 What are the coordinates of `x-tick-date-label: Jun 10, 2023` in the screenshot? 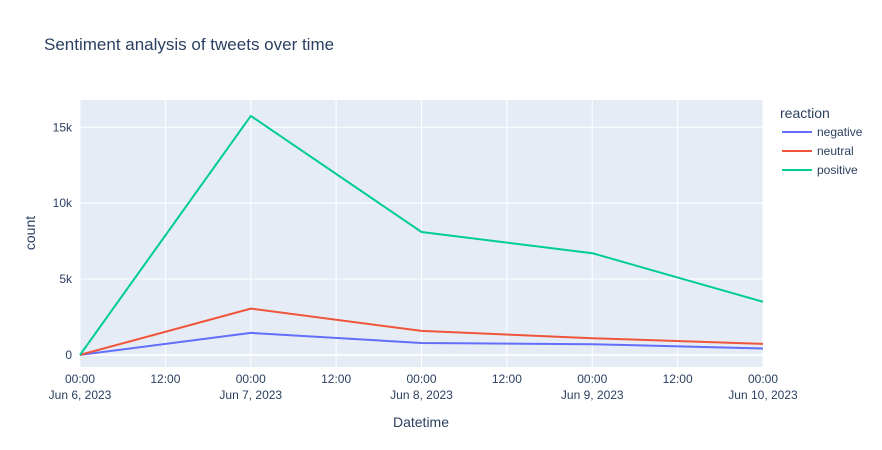 It's located at (763, 395).